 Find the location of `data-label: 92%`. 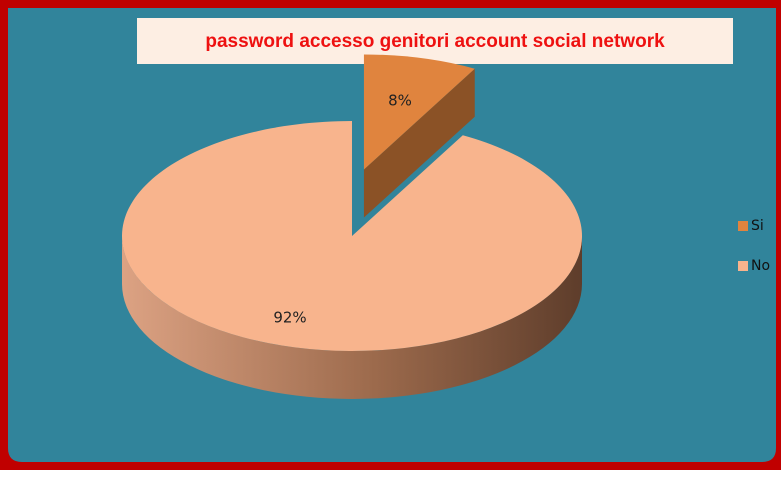

data-label: 92% is located at coordinates (289, 318).